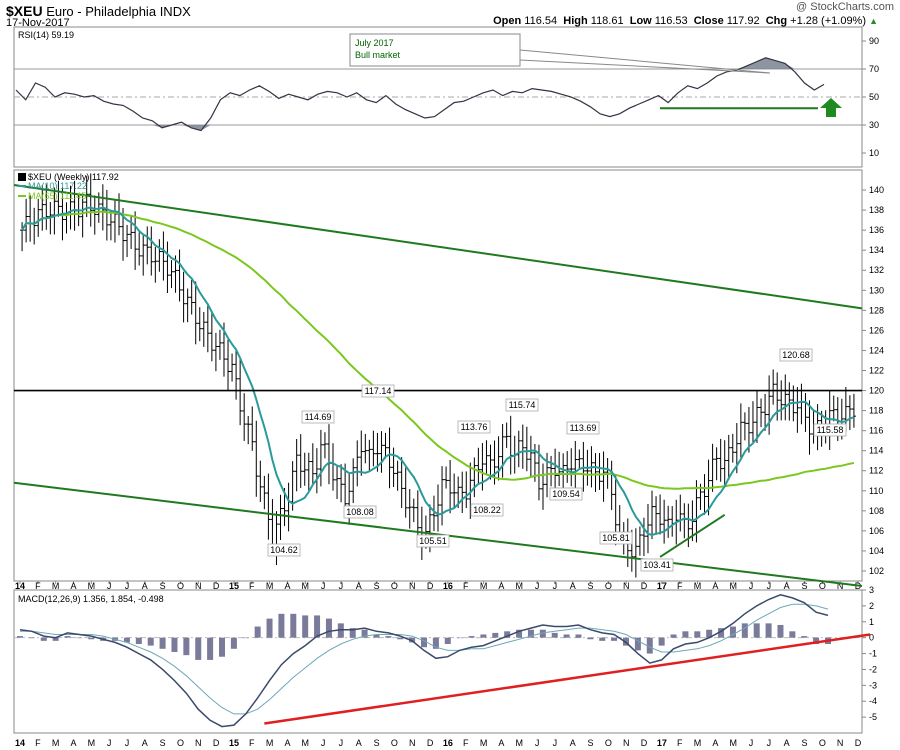 This screenshot has height=750, width=900. I want to click on price-x-tick-label: O, so click(394, 586).